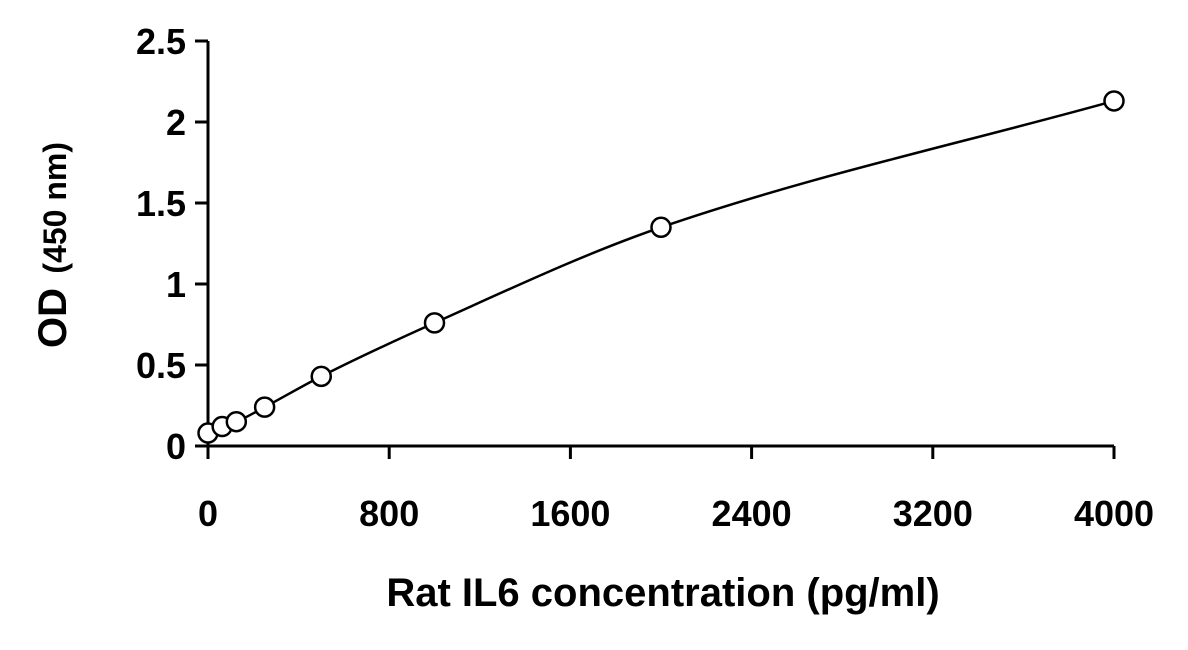 Image resolution: width=1188 pixels, height=650 pixels. I want to click on y-tick-label: 2.5, so click(161, 41).